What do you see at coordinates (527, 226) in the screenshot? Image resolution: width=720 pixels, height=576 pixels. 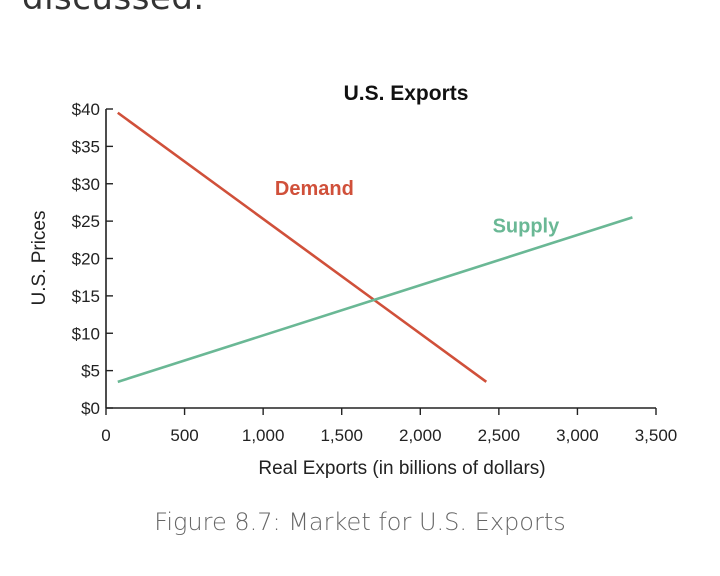 I see `supply-label: Supply` at bounding box center [527, 226].